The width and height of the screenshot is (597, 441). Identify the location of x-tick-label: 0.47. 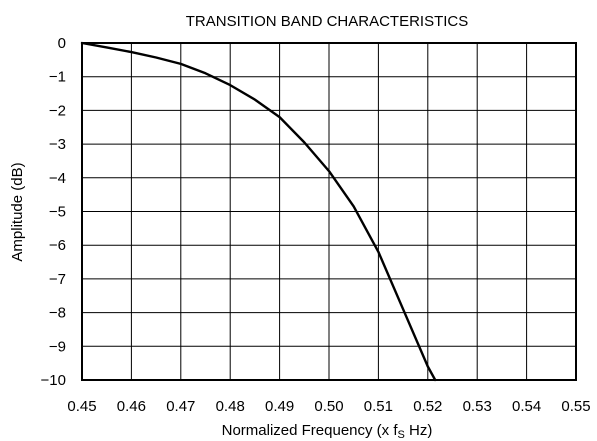
(180, 406).